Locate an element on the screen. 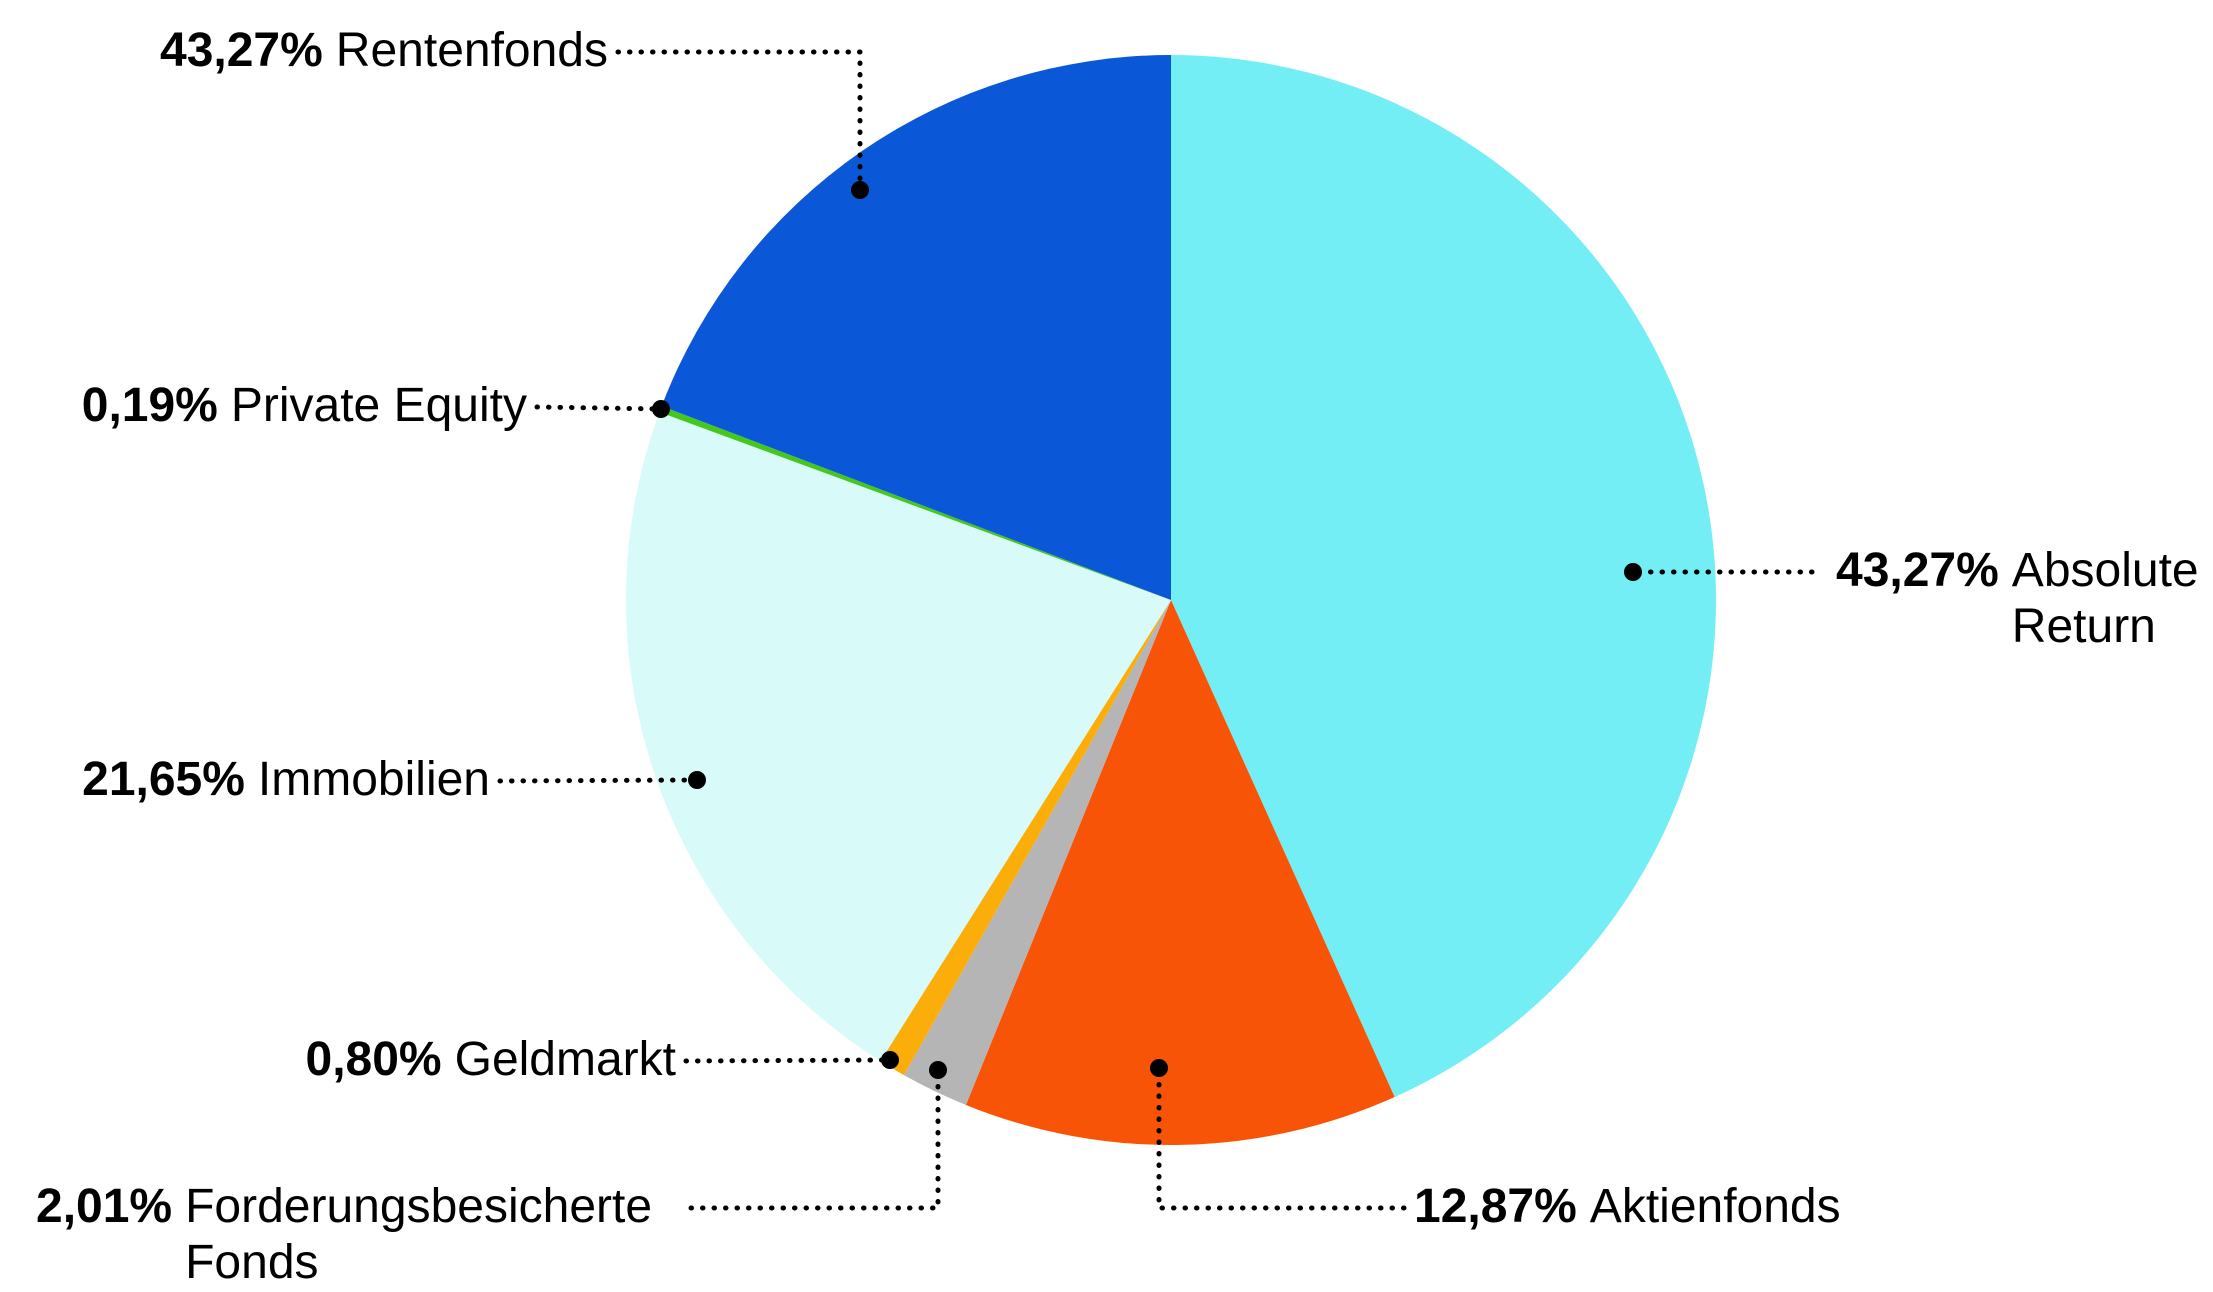 This screenshot has width=2213, height=1292. pie-slice-forderungsbesicherte-fonds is located at coordinates (1037, 852).